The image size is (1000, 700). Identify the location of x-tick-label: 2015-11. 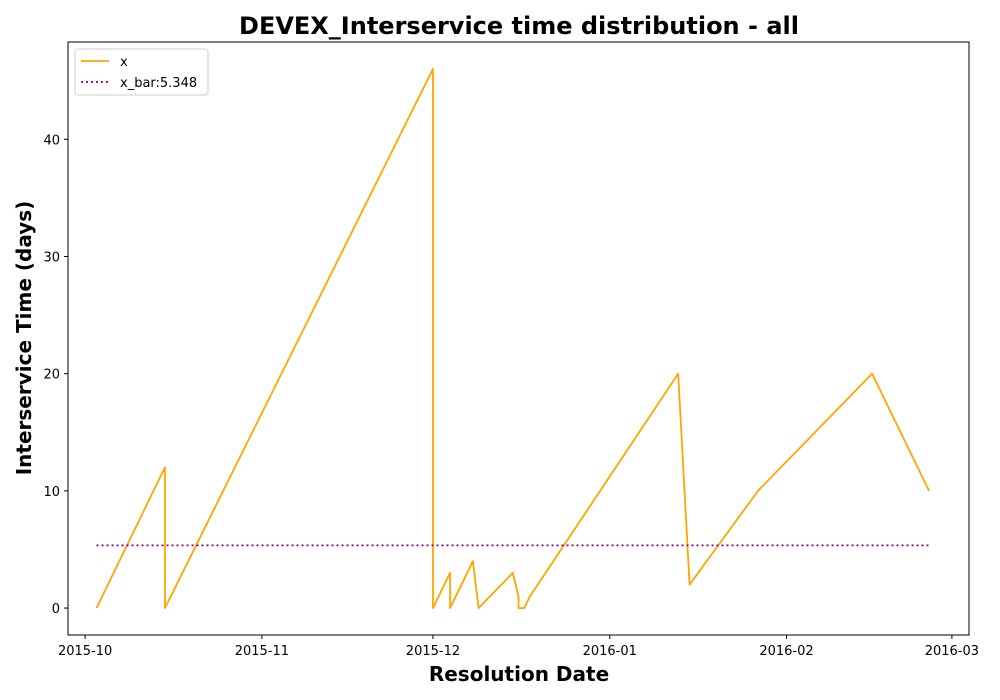
(262, 651).